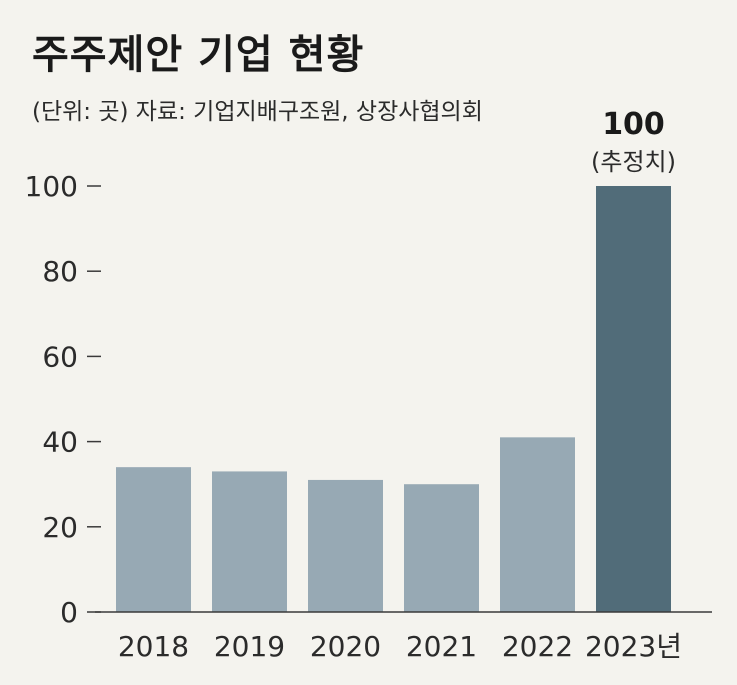 The image size is (737, 685). What do you see at coordinates (633, 399) in the screenshot?
I see `bar-2023년` at bounding box center [633, 399].